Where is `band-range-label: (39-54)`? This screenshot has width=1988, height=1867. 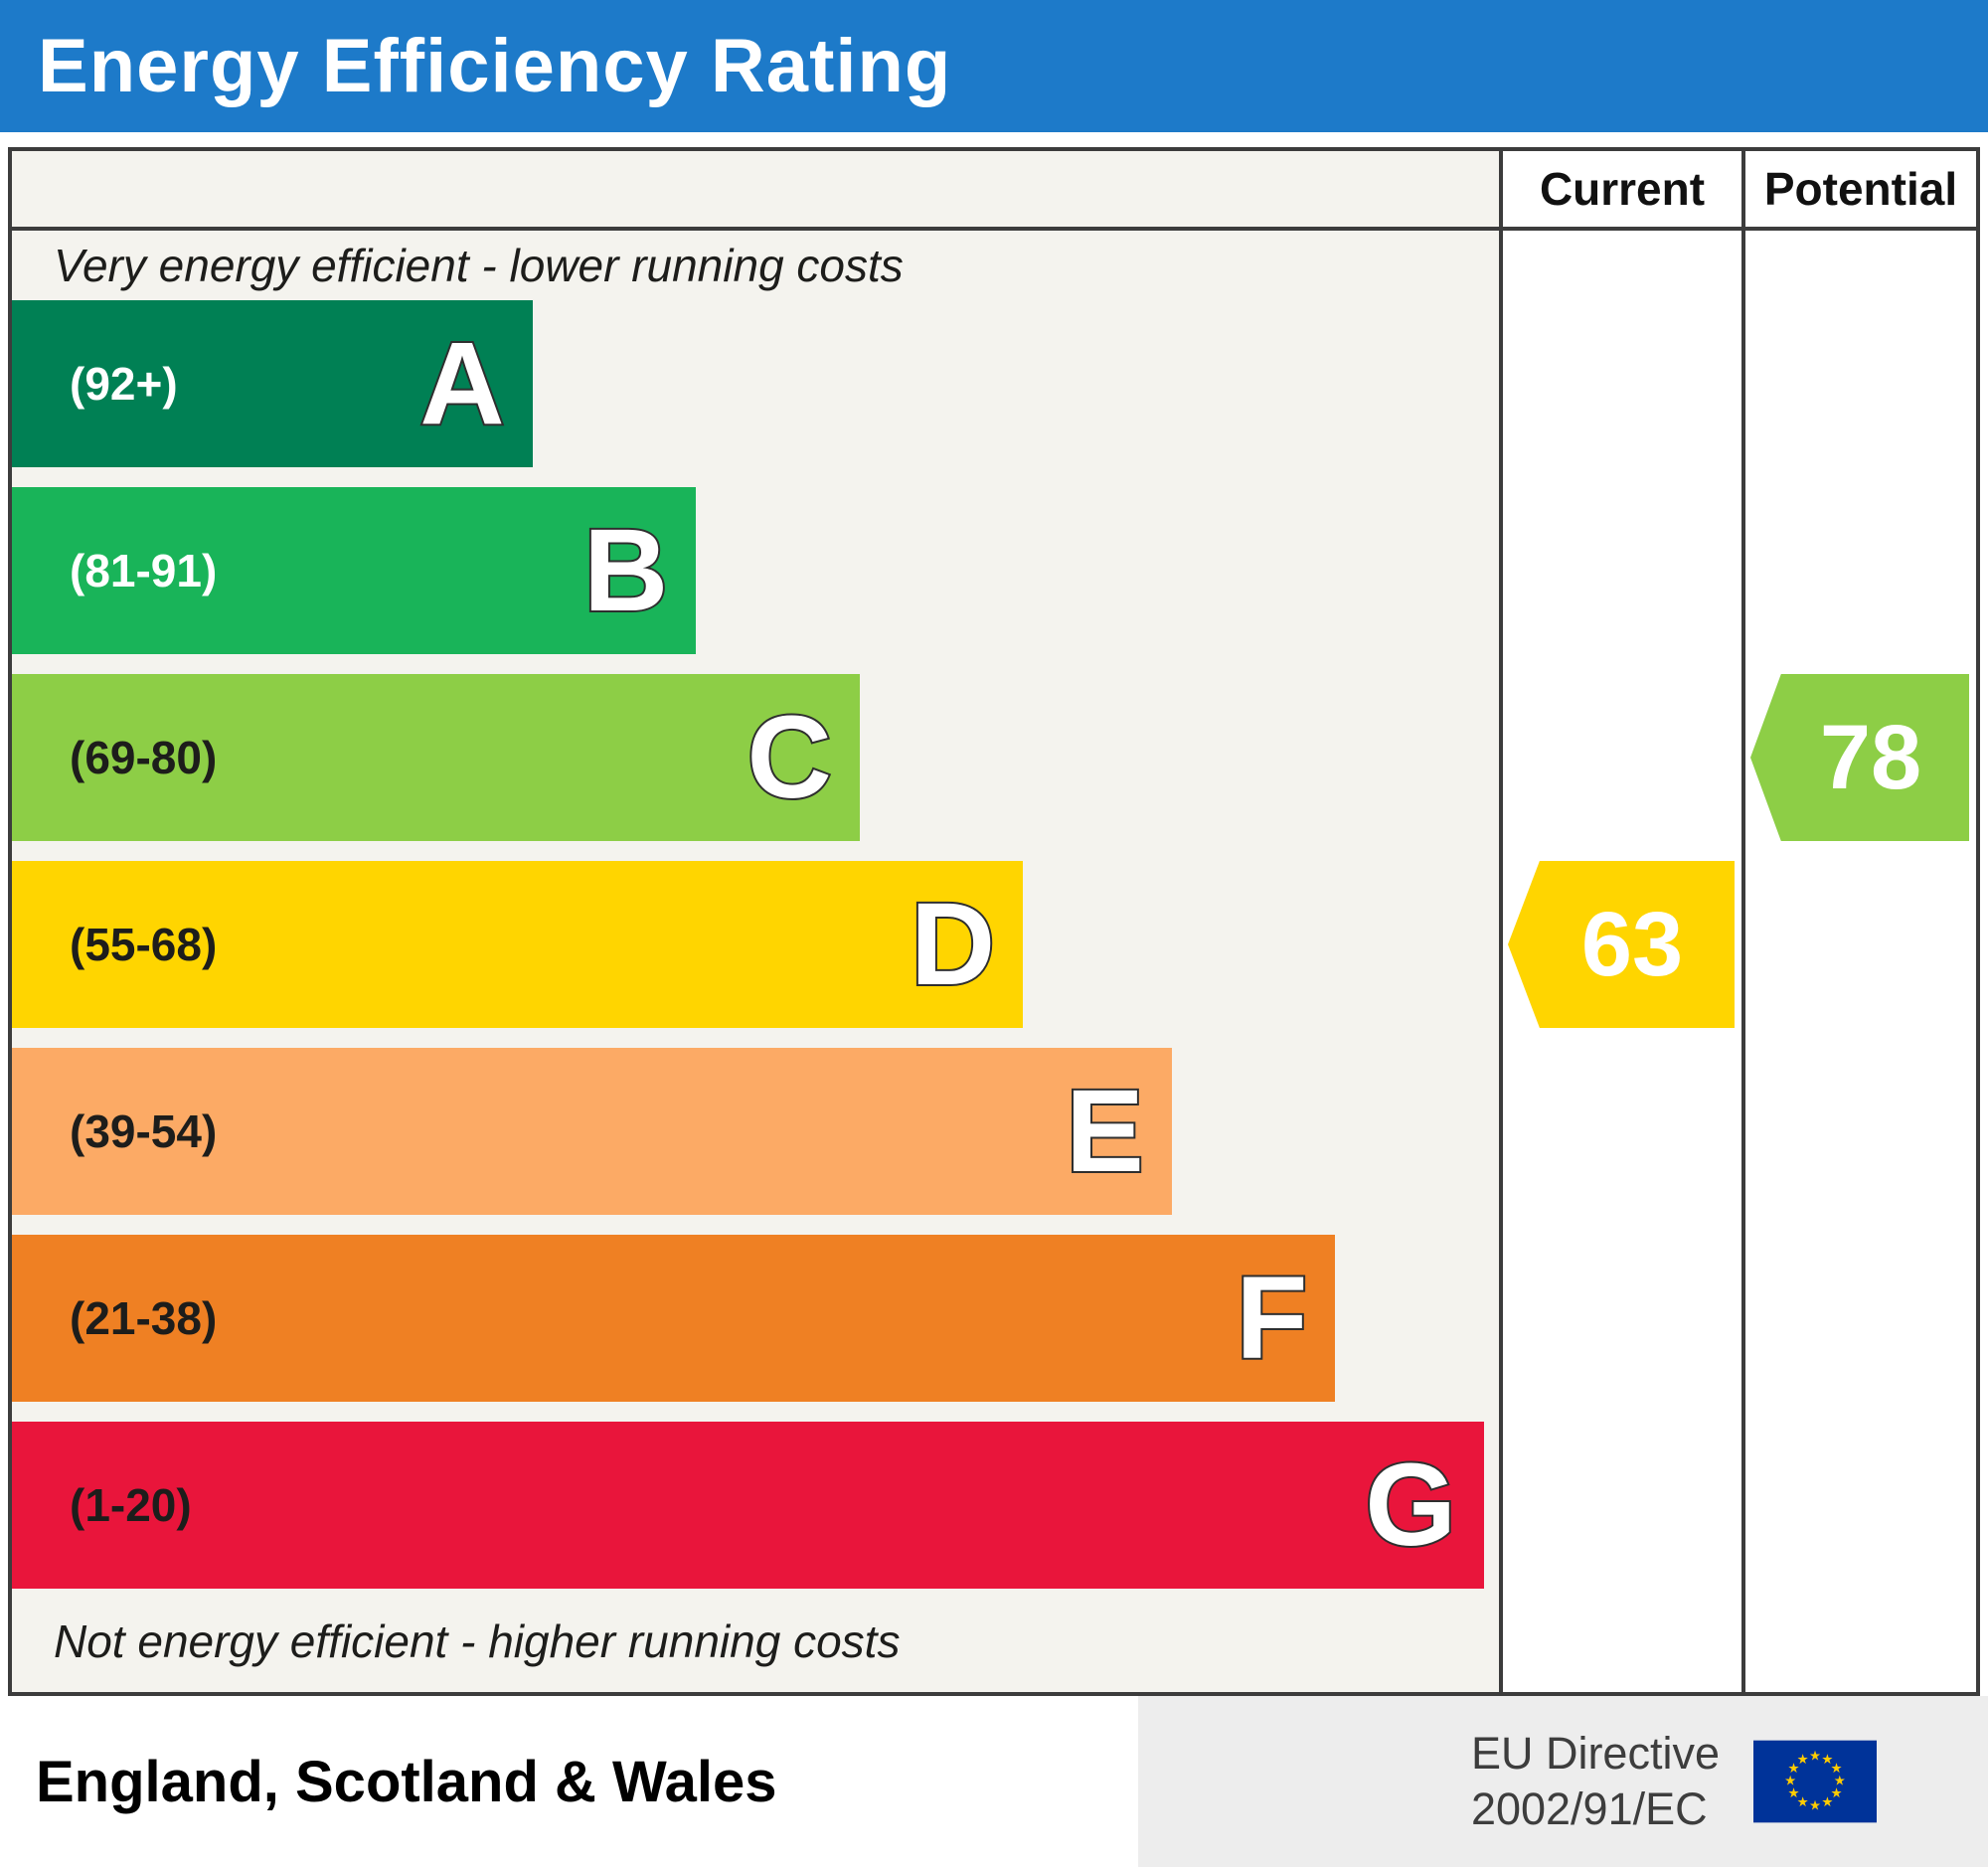 band-range-label: (39-54) is located at coordinates (144, 1131).